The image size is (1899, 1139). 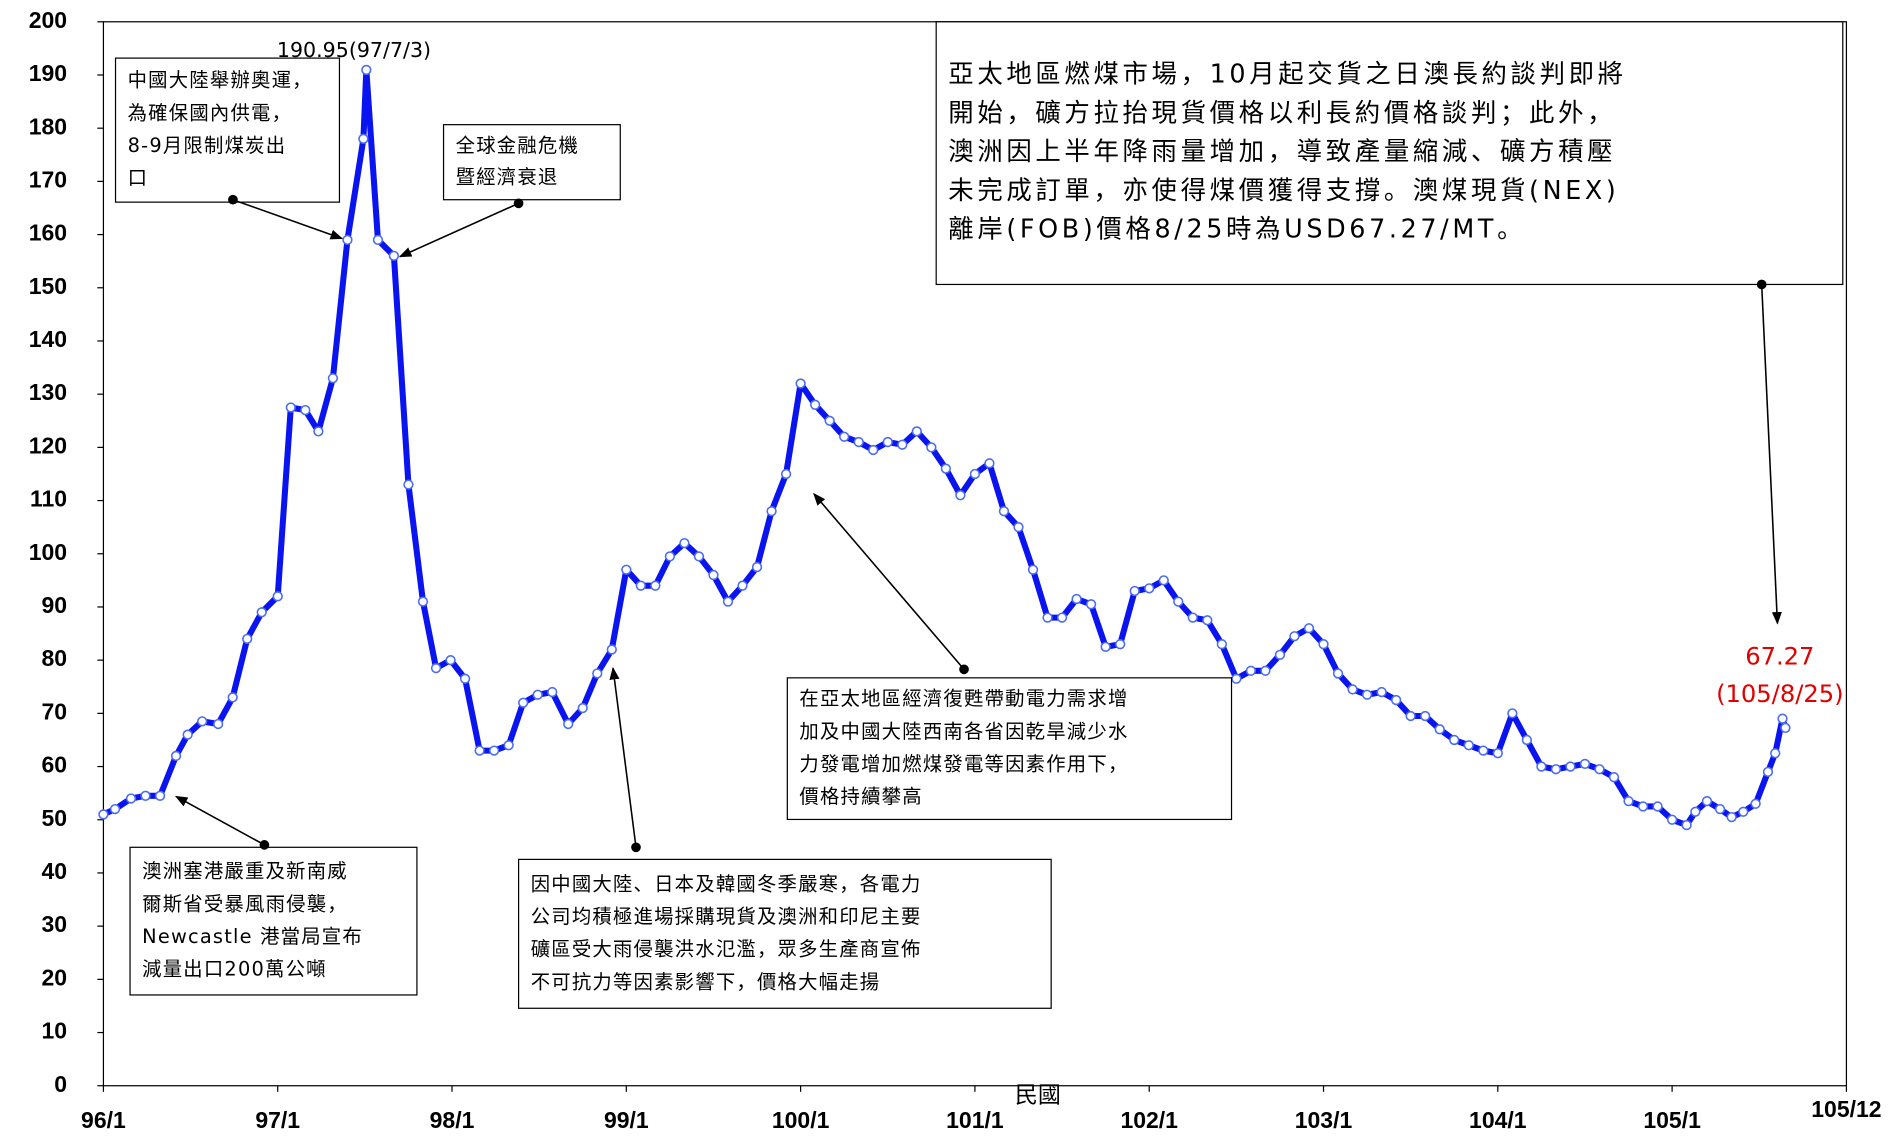 I want to click on annotation-text: 中國大陸舉辦奧運，, so click(x=220, y=80).